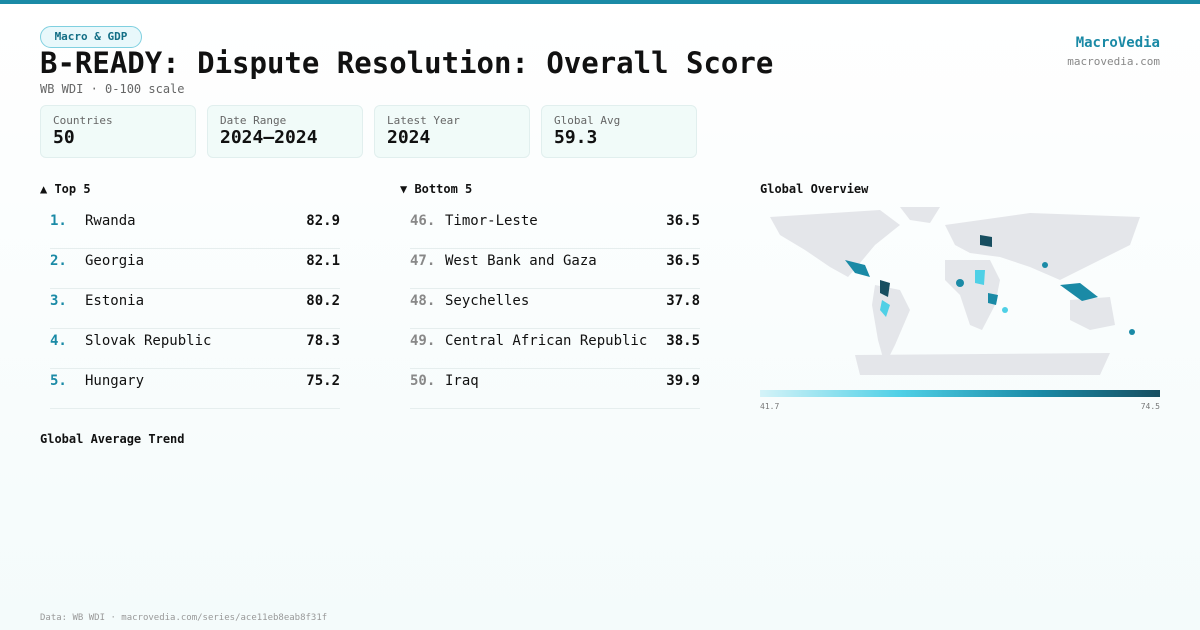  Describe the element at coordinates (683, 381) in the screenshot. I see `score: 39.9` at that location.